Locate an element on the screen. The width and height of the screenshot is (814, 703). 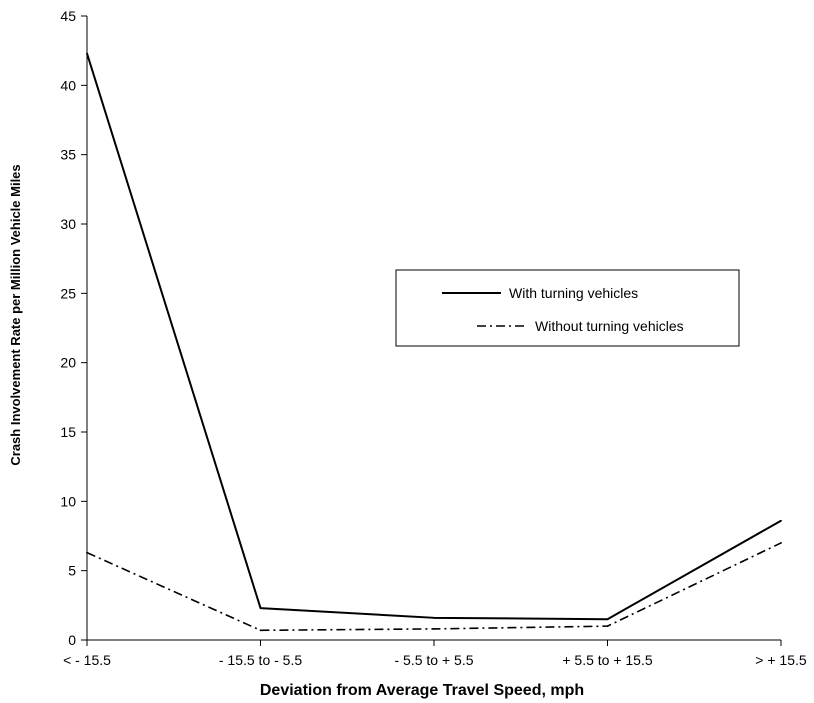
legend-label-with-turning: With turning vehicles is located at coordinates (573, 293).